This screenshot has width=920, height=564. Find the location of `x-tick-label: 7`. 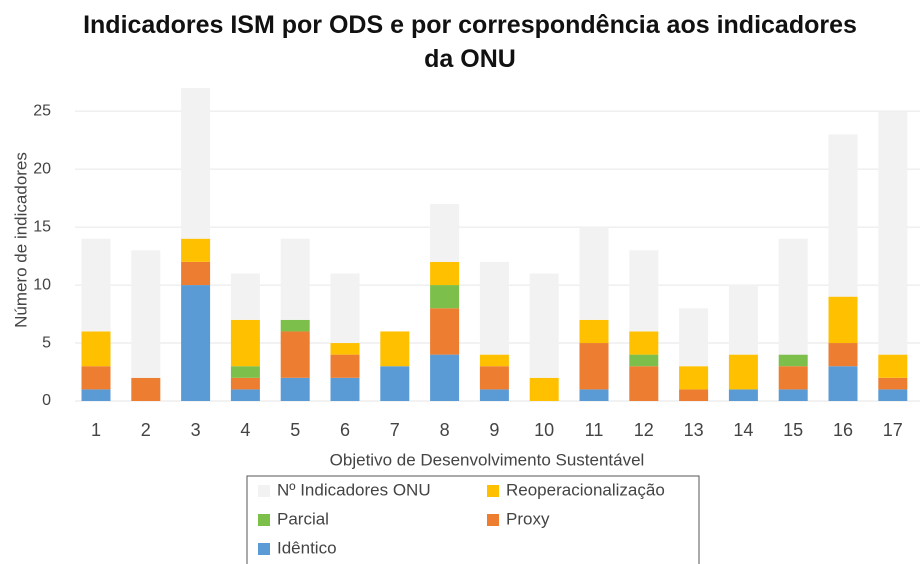

x-tick-label: 7 is located at coordinates (395, 430).